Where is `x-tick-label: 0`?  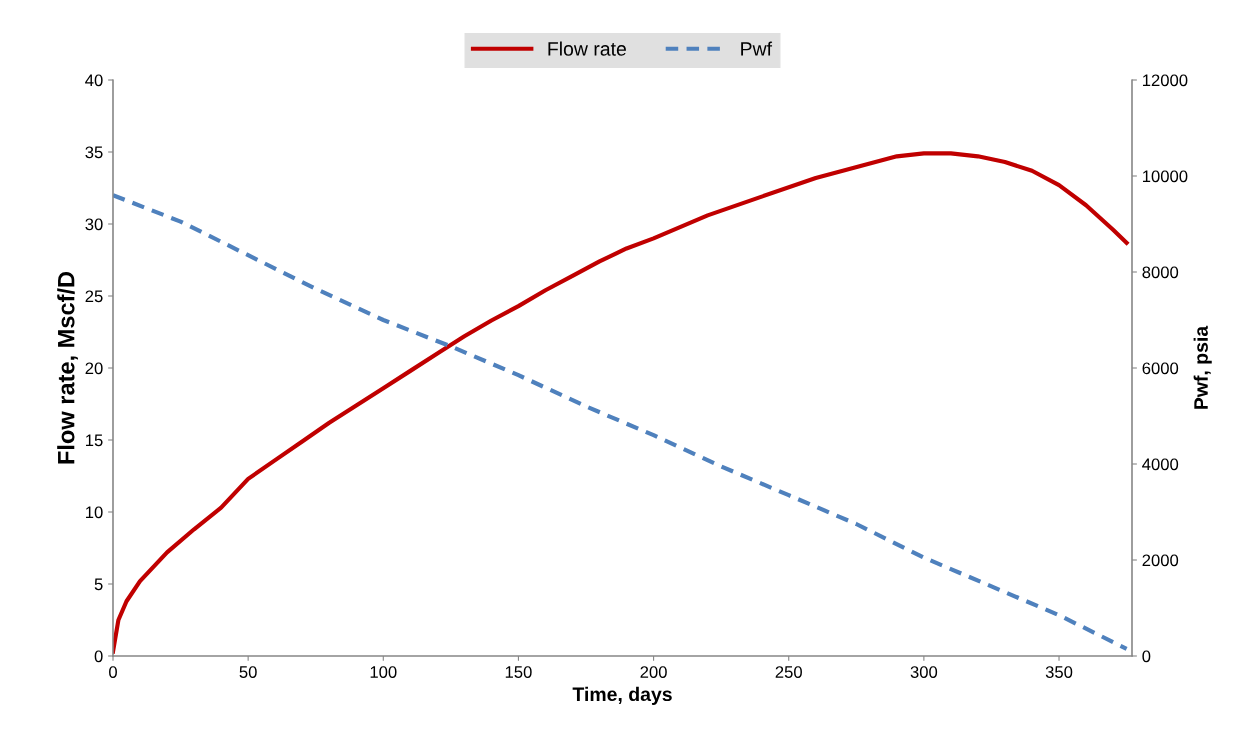 x-tick-label: 0 is located at coordinates (113, 672).